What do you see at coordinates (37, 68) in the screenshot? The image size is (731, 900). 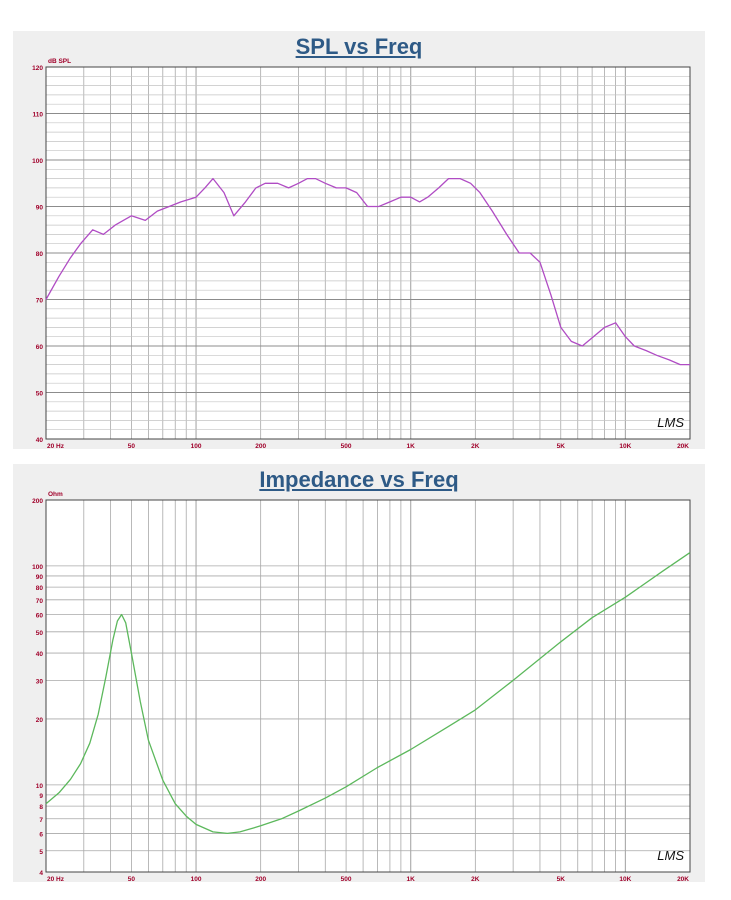 I see `y-tick-label: 120` at bounding box center [37, 68].